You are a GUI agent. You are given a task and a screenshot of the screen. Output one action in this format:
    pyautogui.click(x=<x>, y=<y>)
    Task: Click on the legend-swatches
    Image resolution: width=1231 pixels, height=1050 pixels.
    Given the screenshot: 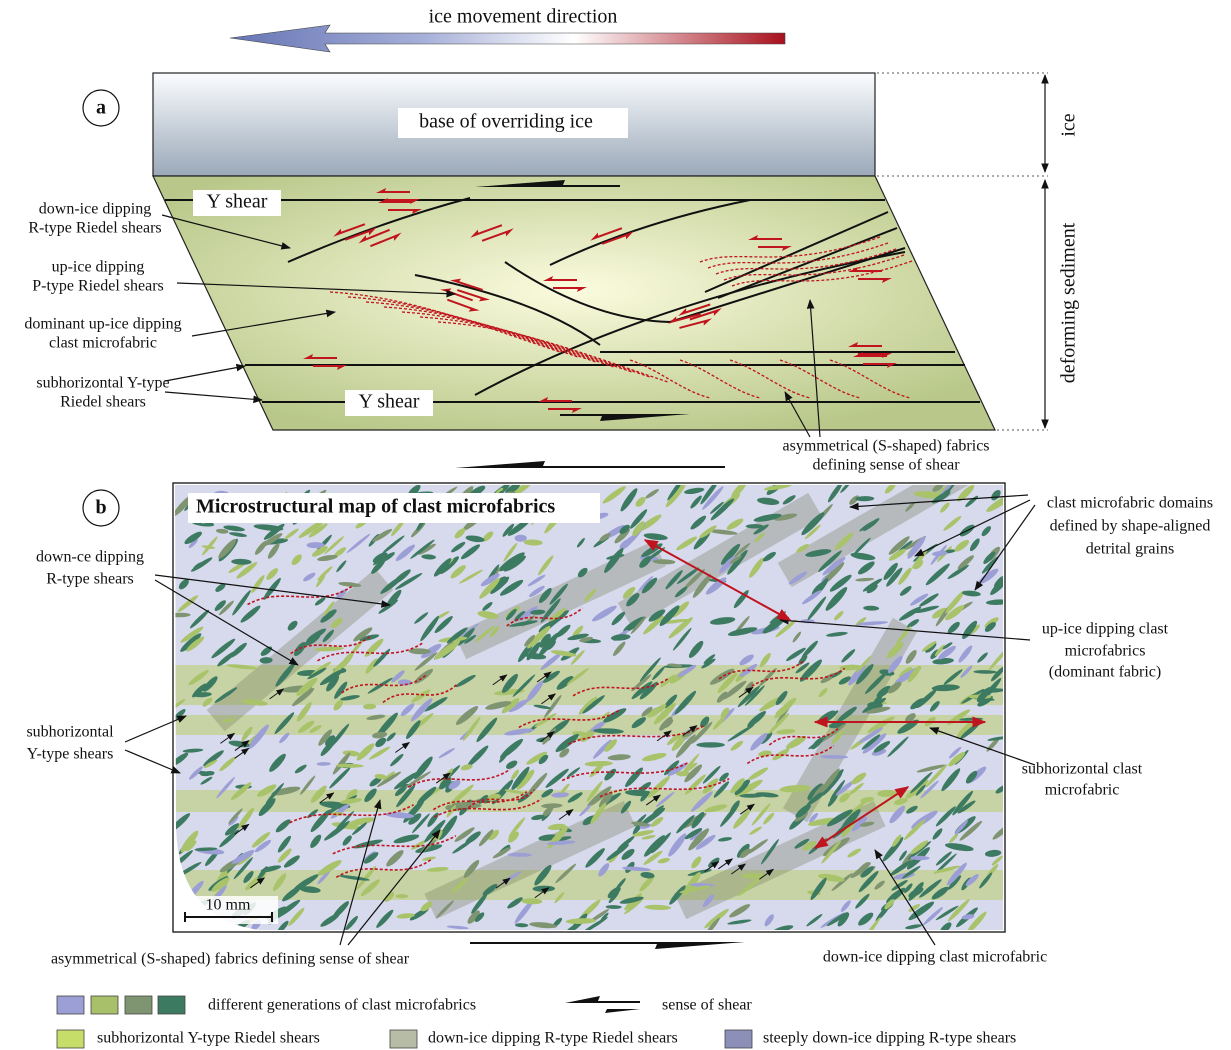 What is the action you would take?
    pyautogui.click(x=404, y=1022)
    